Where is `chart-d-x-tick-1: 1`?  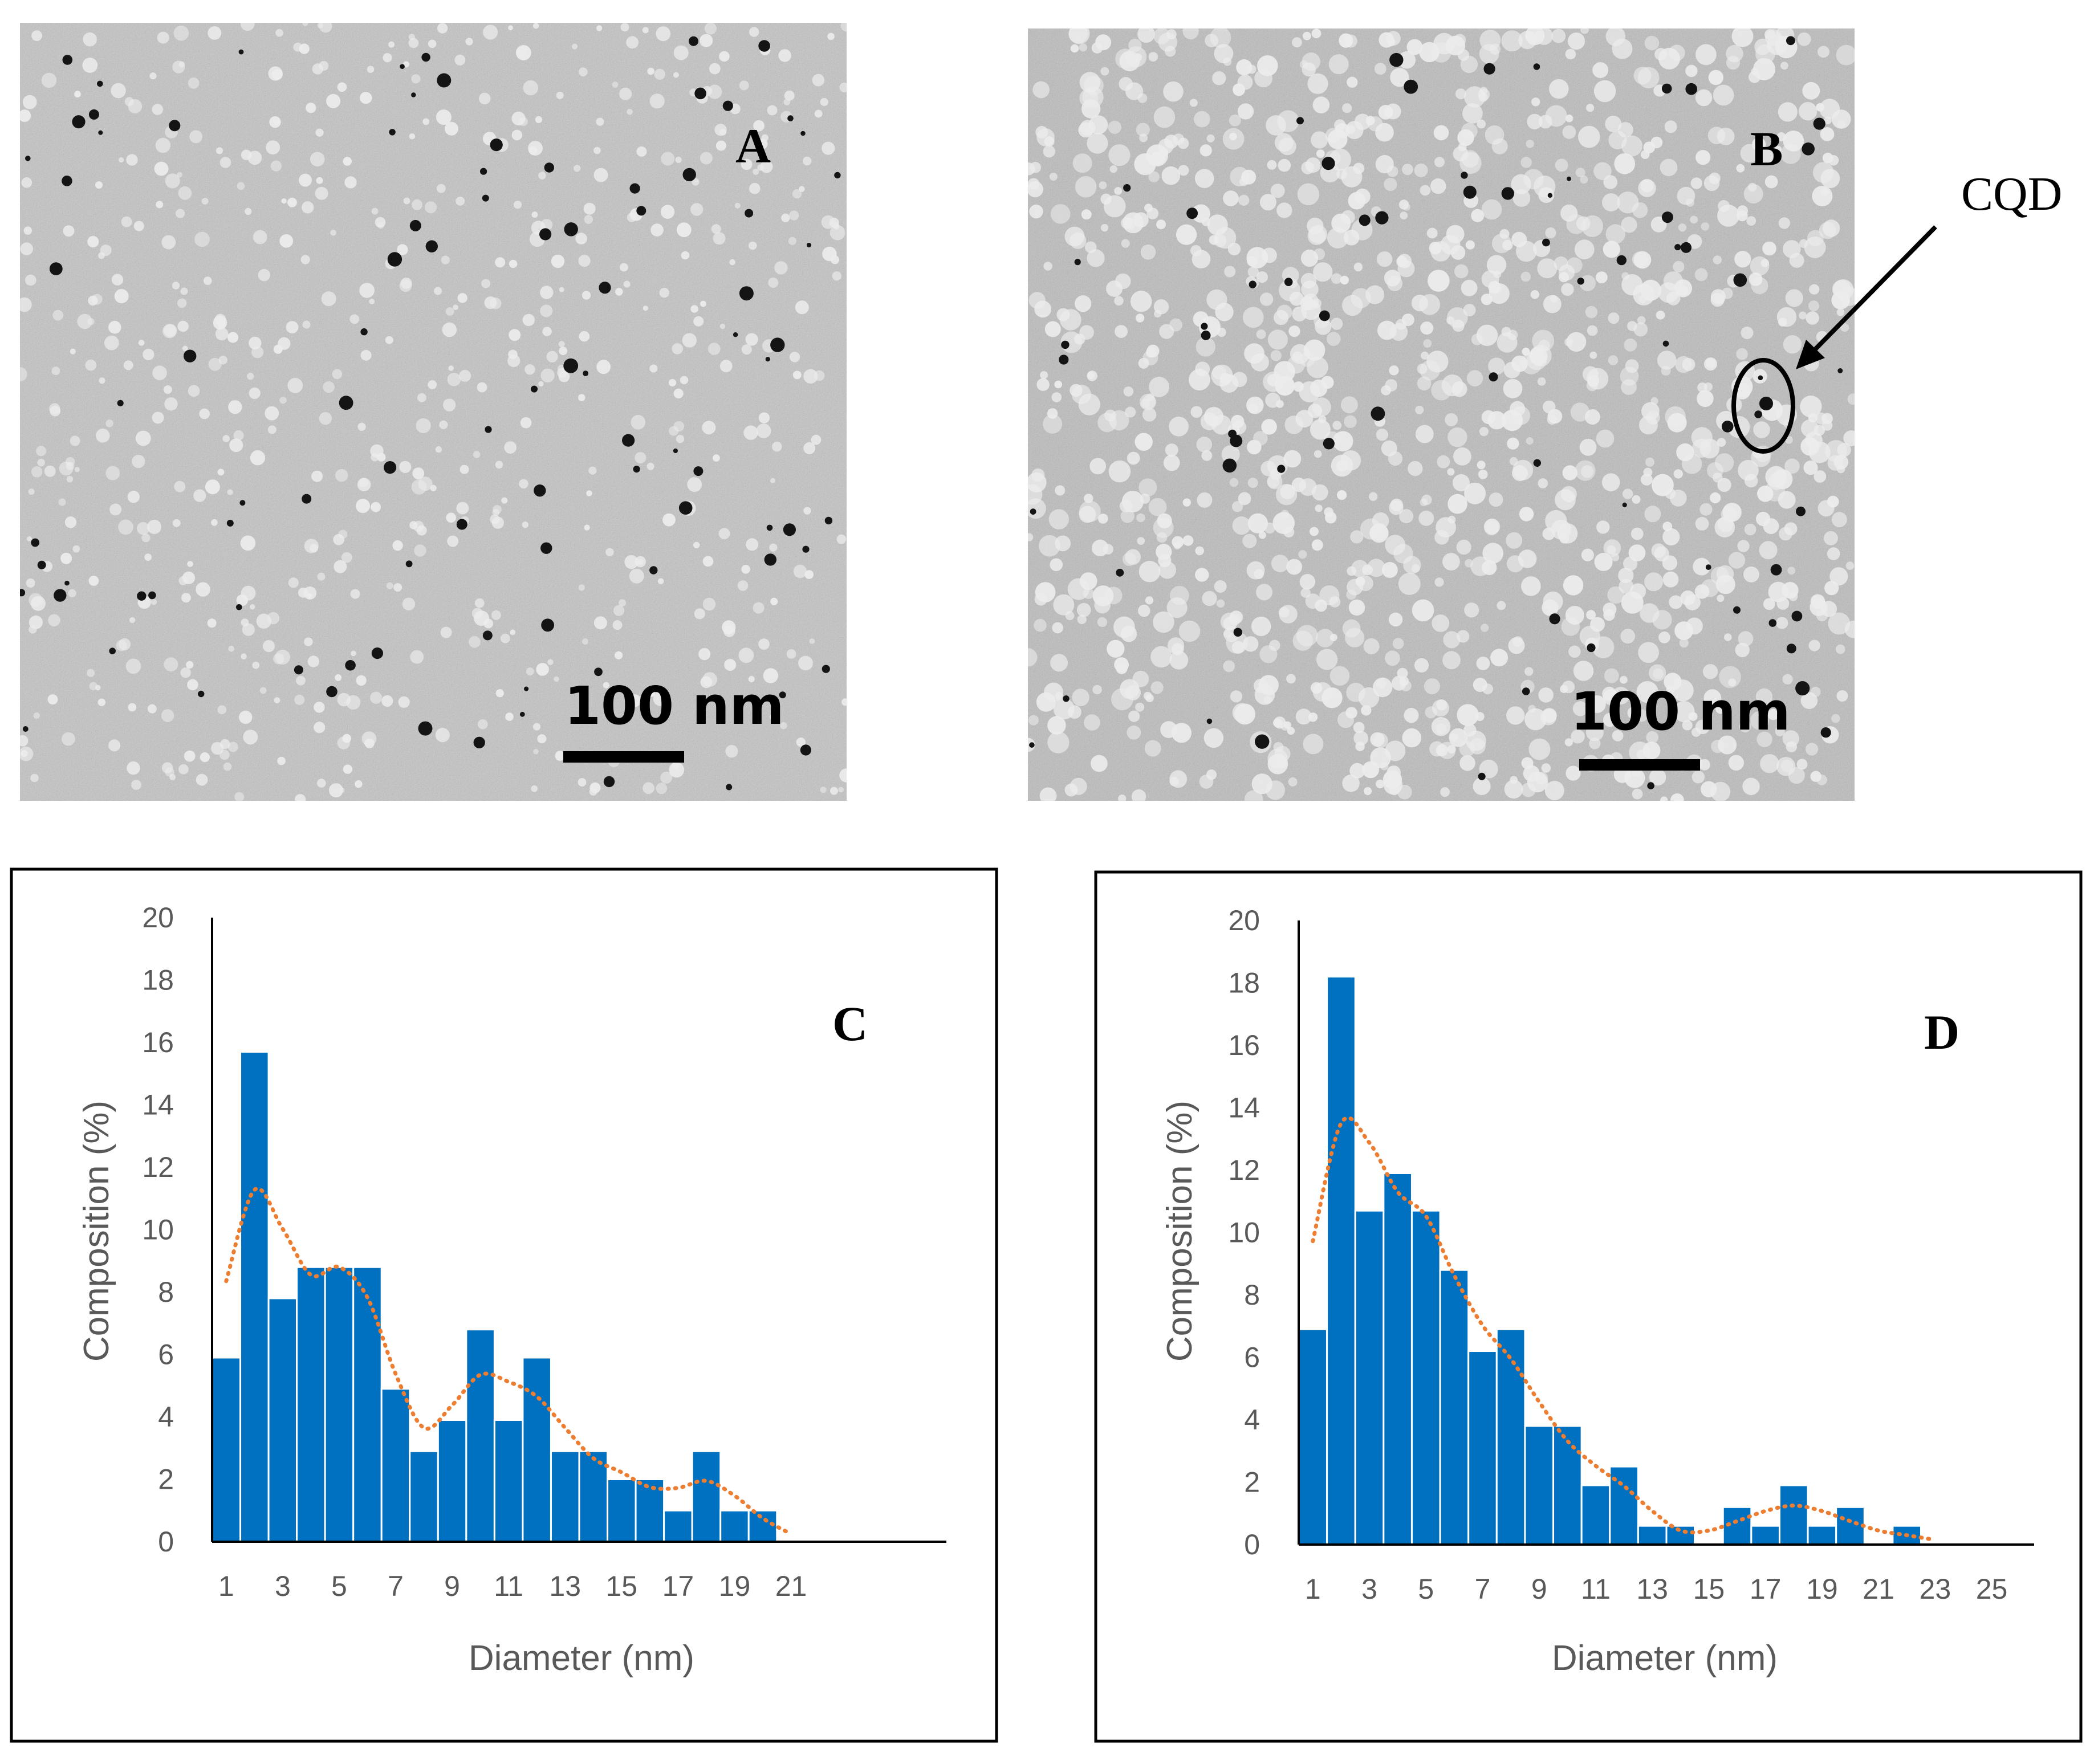
chart-d-x-tick-1: 1 is located at coordinates (1313, 1589).